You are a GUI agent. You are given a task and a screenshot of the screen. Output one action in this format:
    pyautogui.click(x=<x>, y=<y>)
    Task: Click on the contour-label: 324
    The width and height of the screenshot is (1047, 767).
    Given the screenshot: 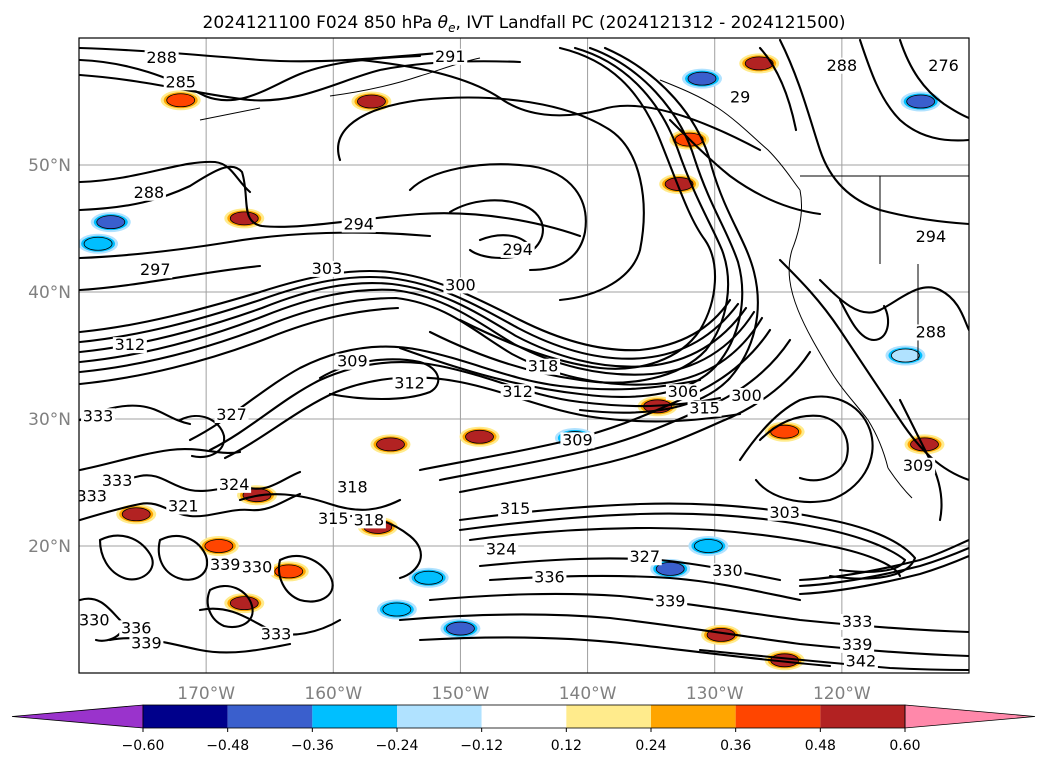 What is the action you would take?
    pyautogui.click(x=501, y=549)
    